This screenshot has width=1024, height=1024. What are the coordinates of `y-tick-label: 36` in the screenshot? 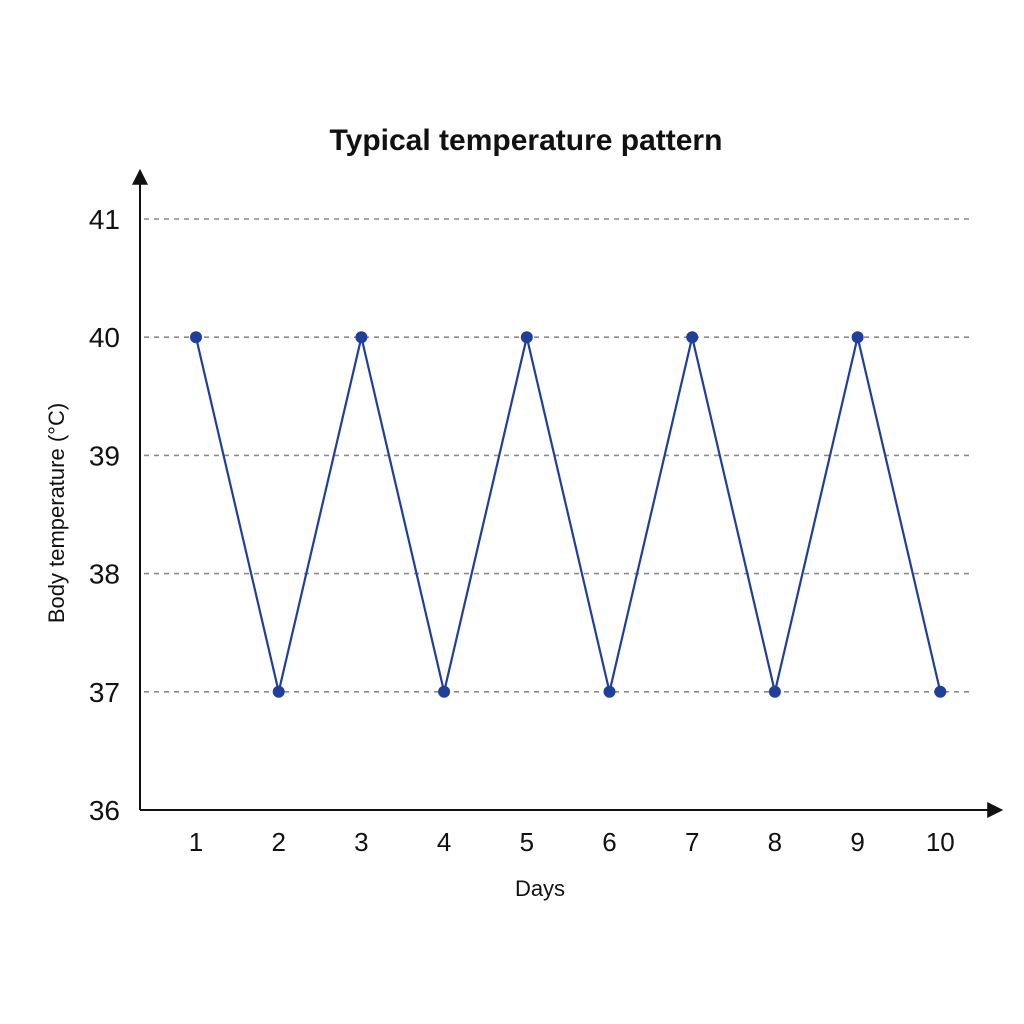 It's located at (104, 810).